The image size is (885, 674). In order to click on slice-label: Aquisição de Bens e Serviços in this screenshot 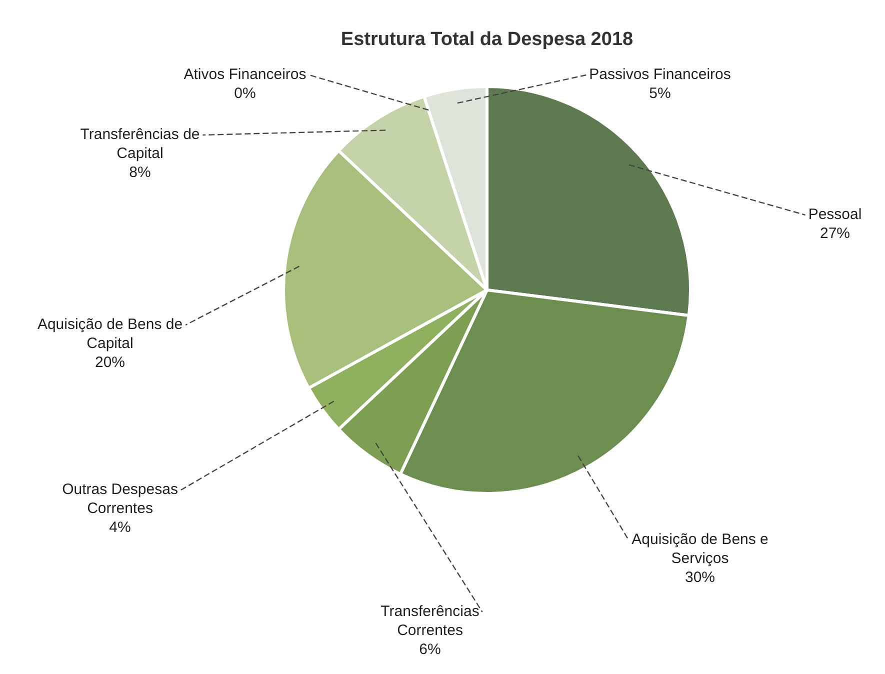, I will do `click(700, 549)`.